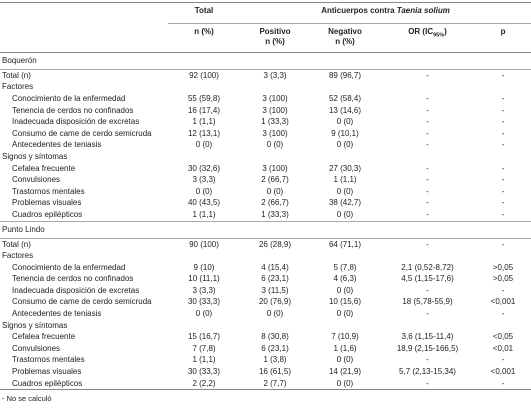 The width and height of the screenshot is (531, 414). What do you see at coordinates (18, 256) in the screenshot?
I see `group-label: Factores` at bounding box center [18, 256].